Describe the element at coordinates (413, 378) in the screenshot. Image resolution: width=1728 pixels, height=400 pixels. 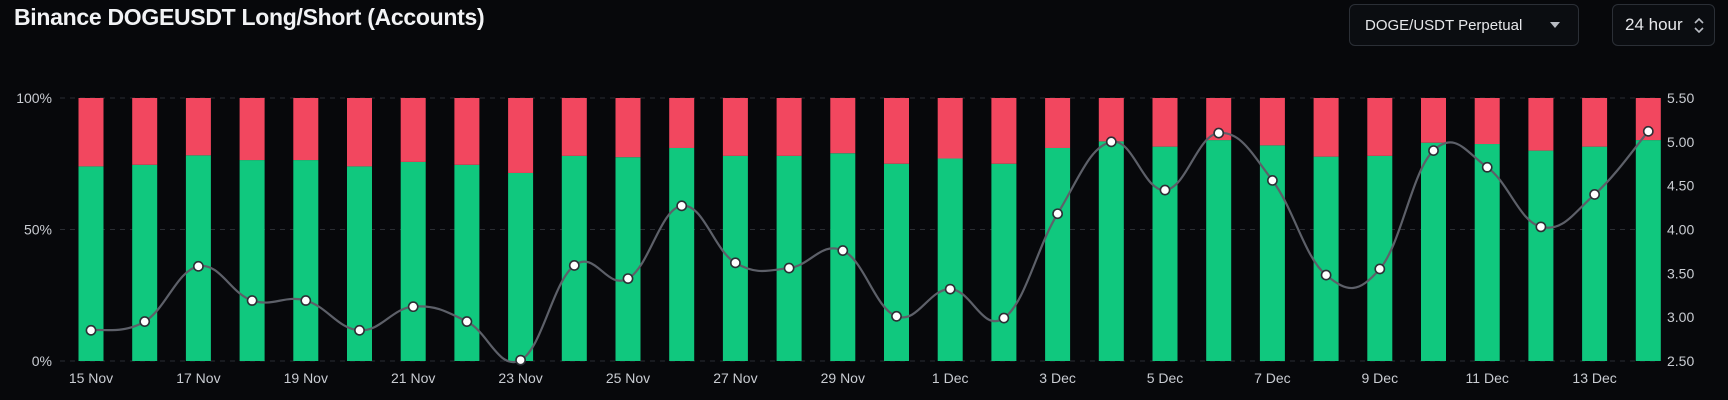
I see `x-tick-label: 21 Nov` at that location.